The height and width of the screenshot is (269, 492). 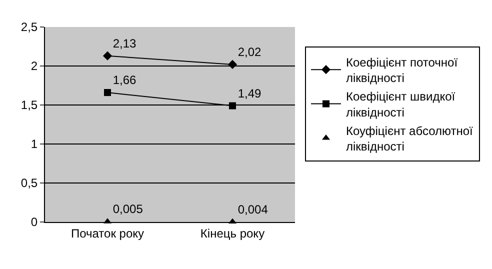 I want to click on y-tick-label: 0, so click(x=34, y=222).